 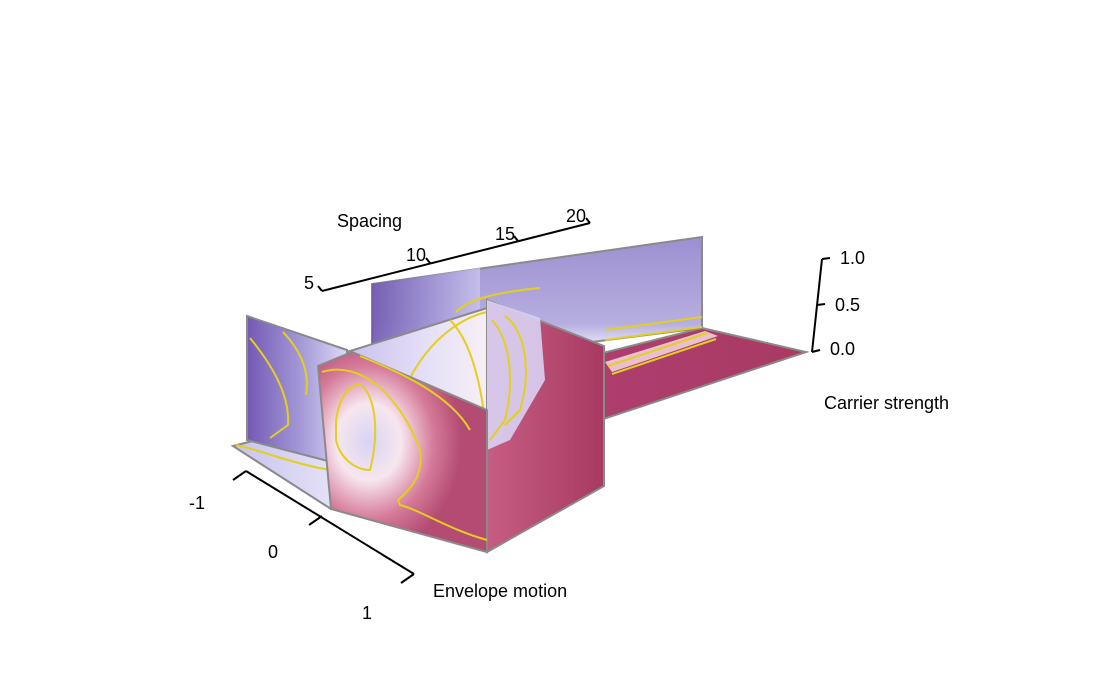 I want to click on floor-highlight-band, so click(x=661, y=351).